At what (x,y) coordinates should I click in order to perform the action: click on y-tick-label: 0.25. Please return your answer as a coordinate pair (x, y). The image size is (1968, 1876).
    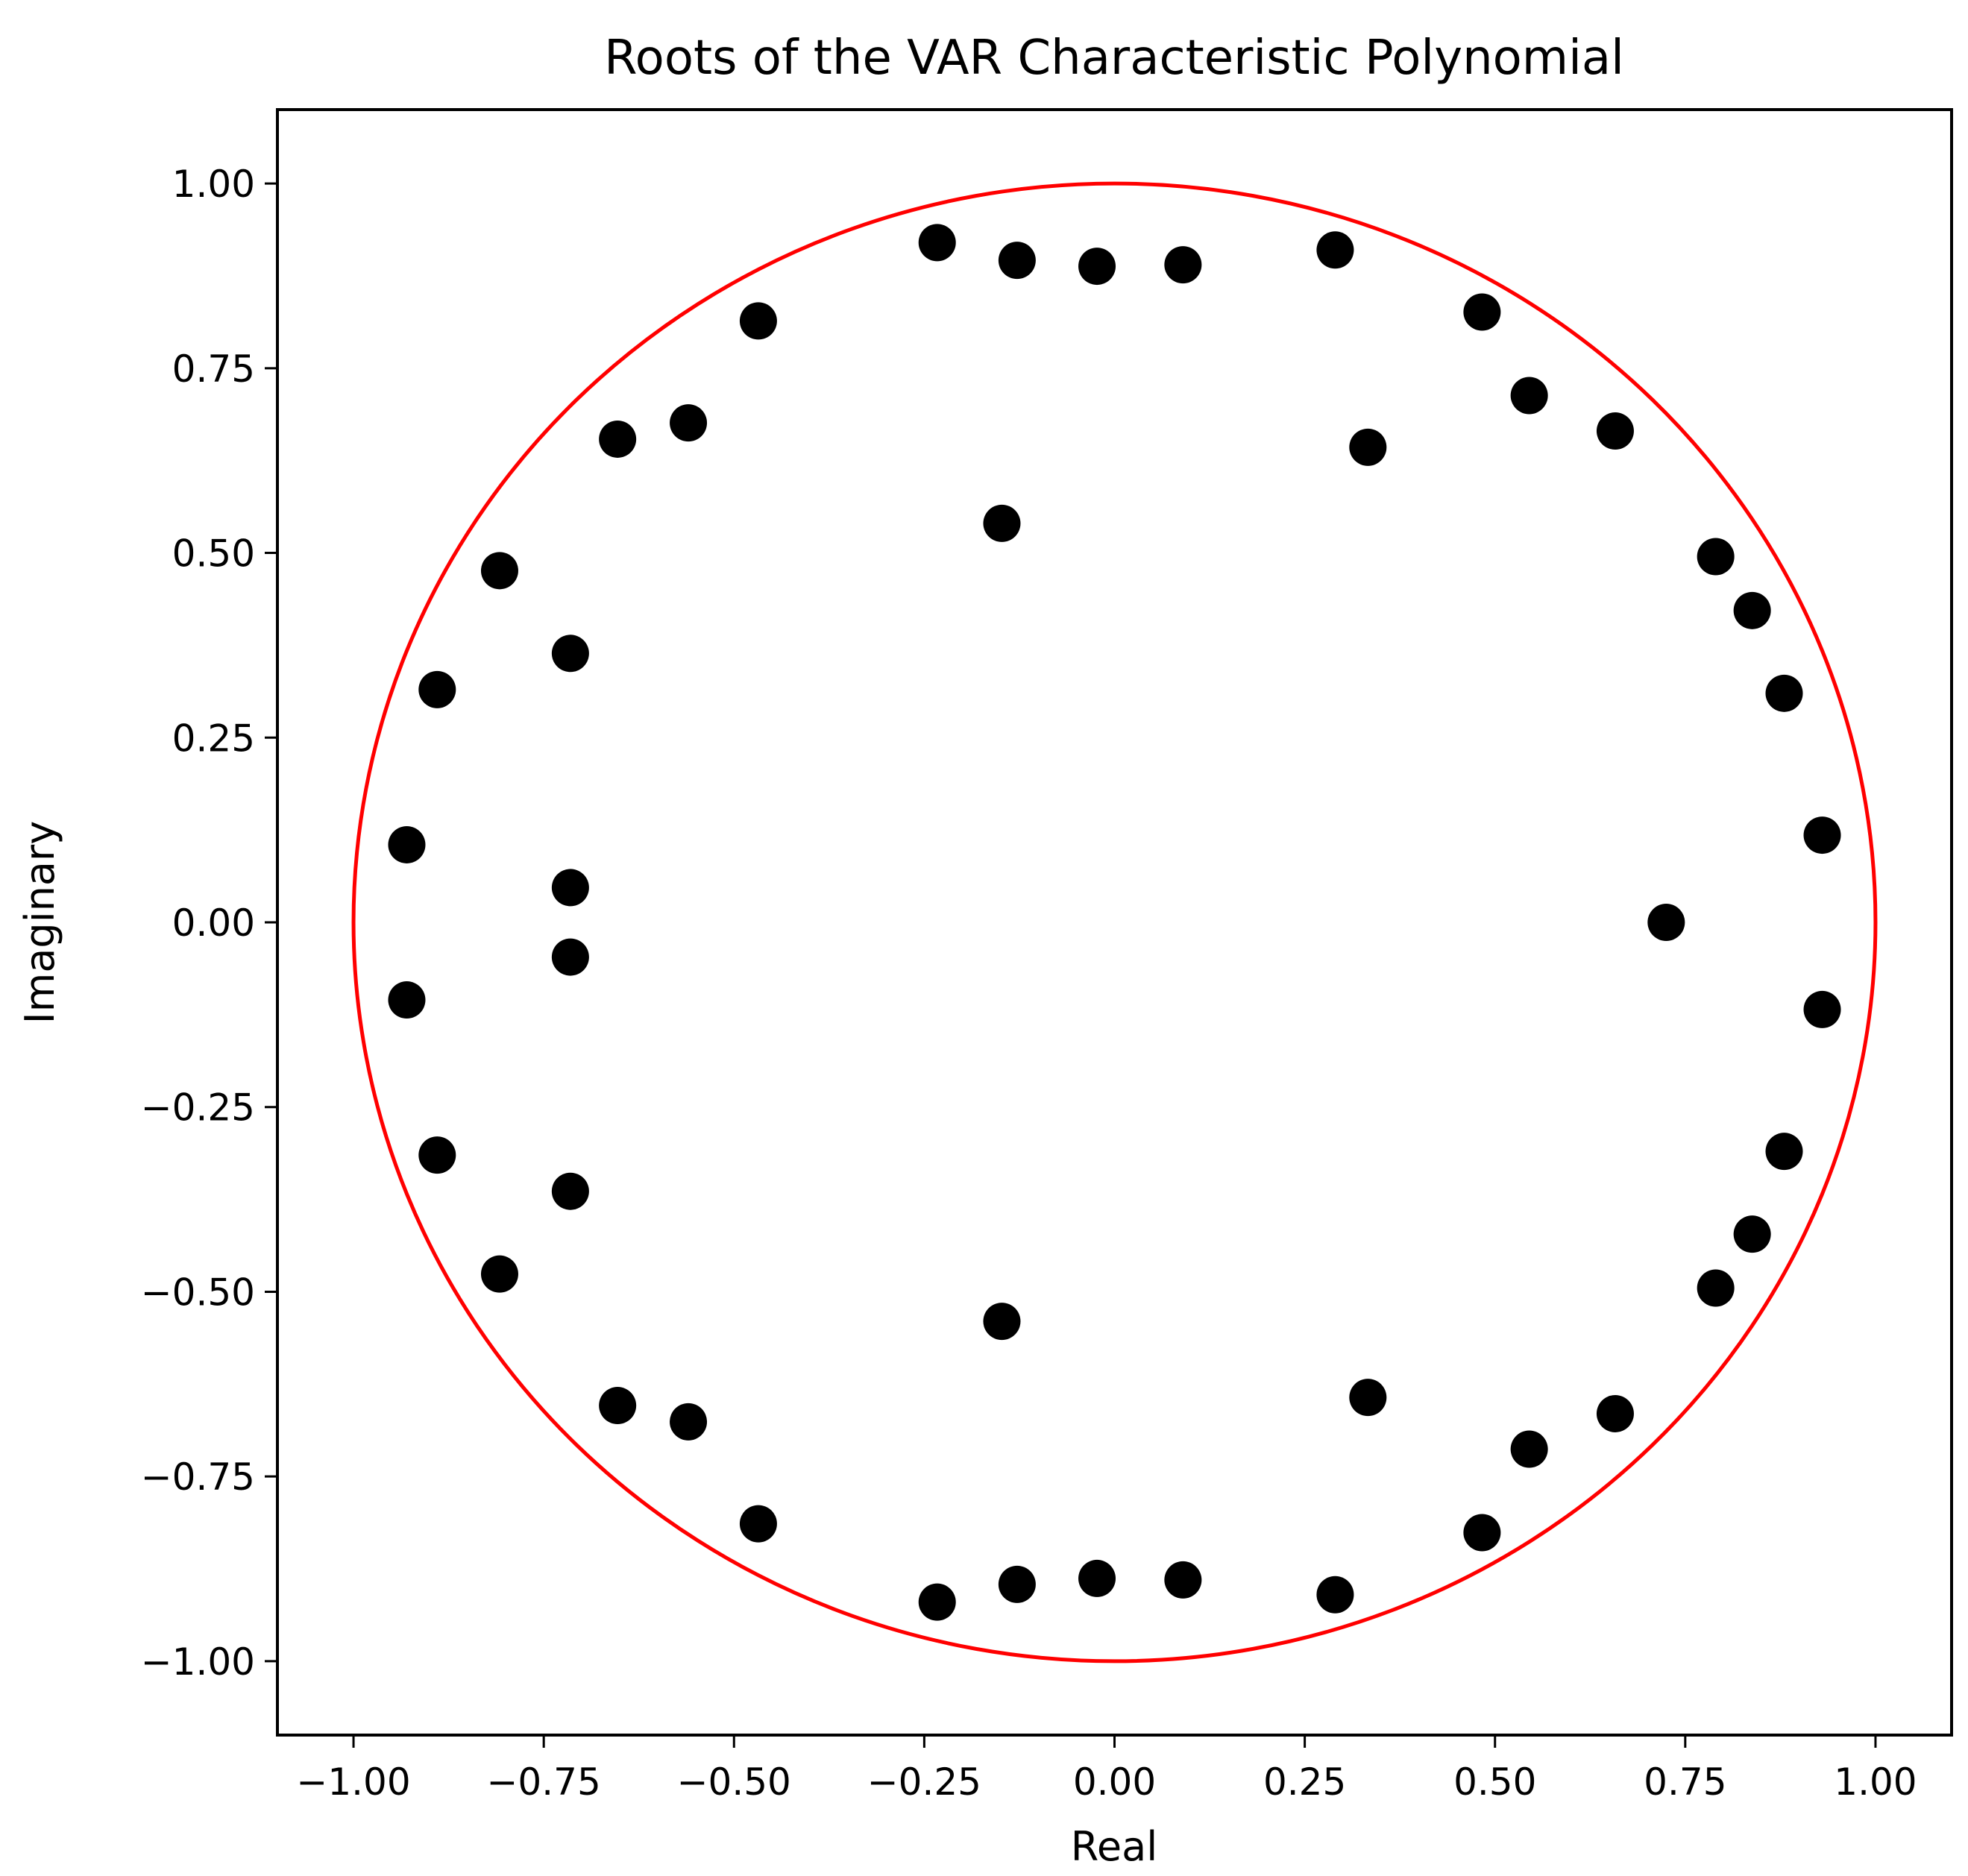
    Looking at the image, I should click on (214, 738).